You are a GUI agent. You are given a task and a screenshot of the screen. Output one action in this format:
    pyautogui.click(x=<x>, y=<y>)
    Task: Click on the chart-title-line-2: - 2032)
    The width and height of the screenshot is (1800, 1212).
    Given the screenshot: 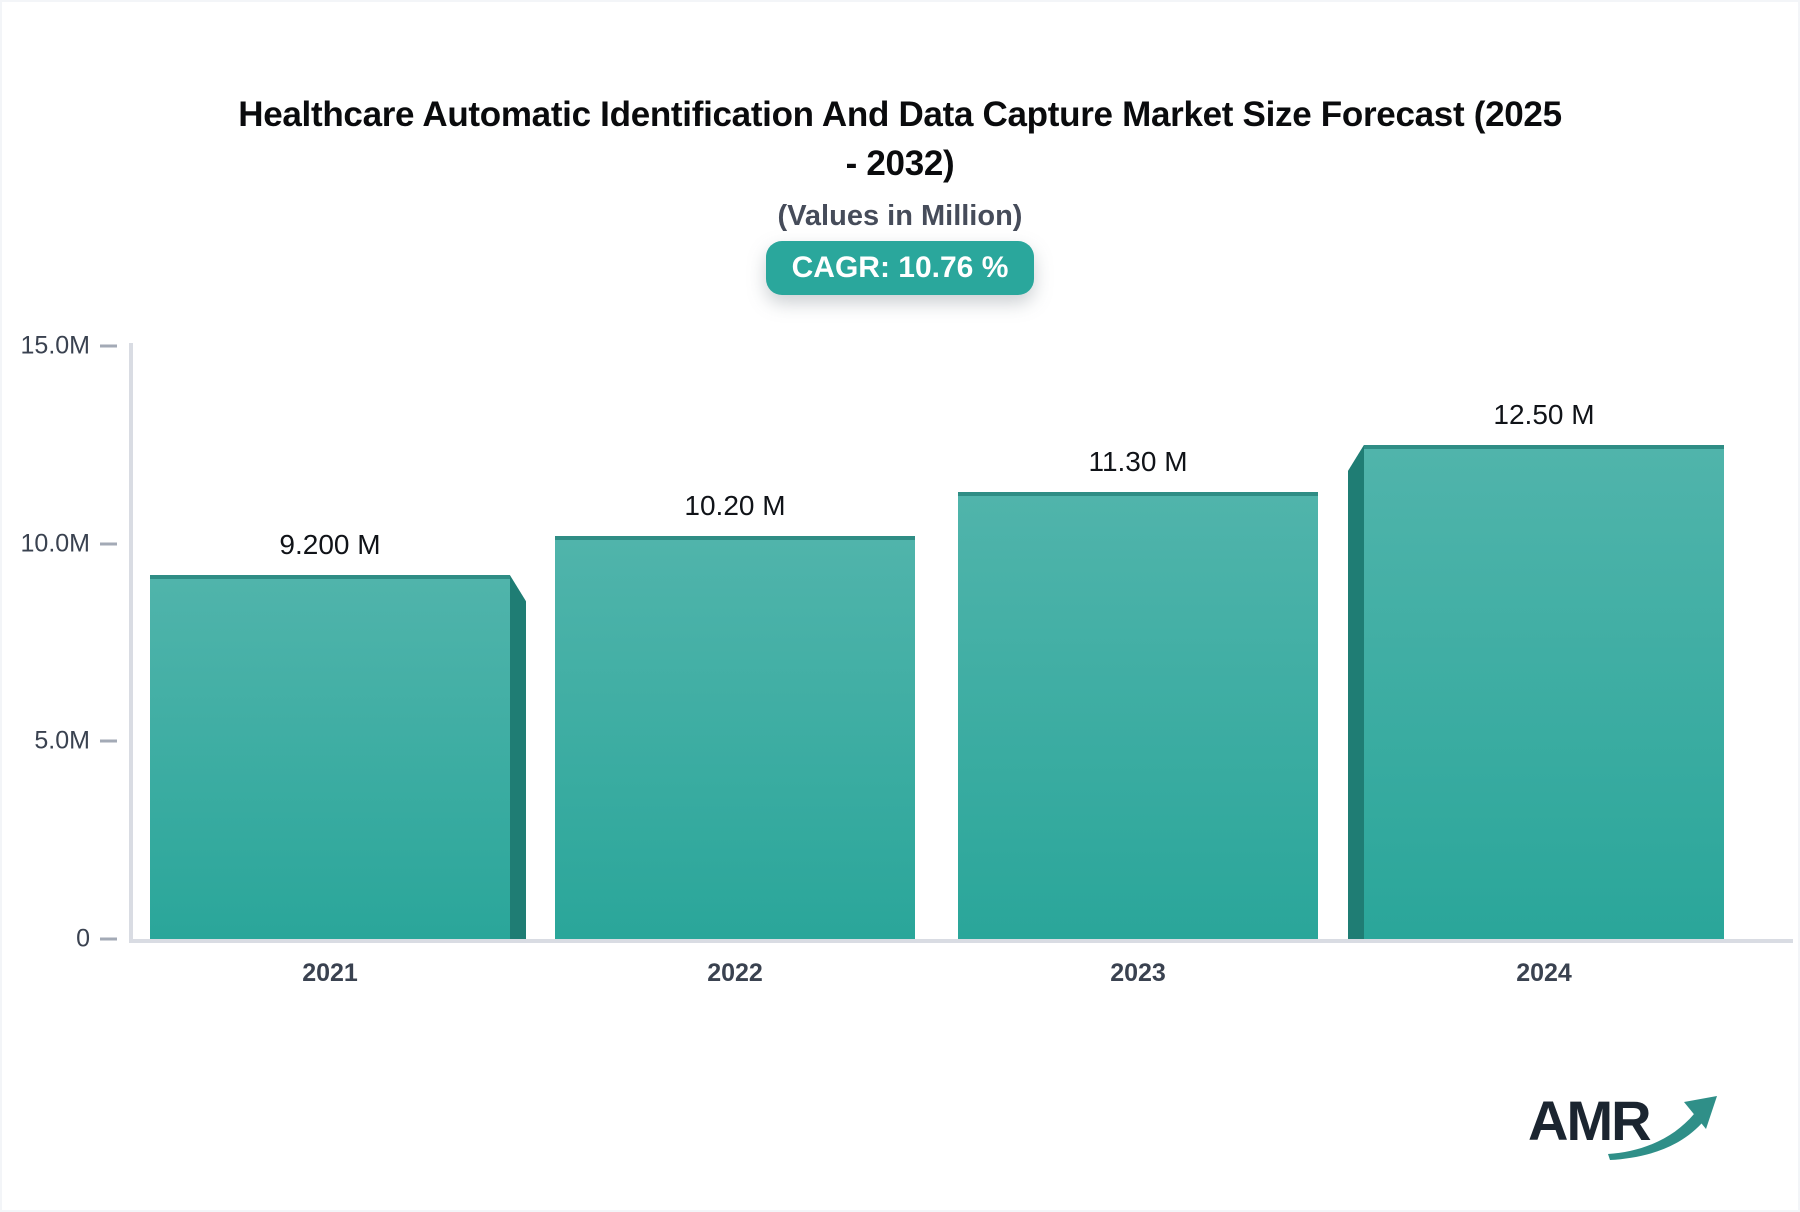 What is the action you would take?
    pyautogui.click(x=900, y=163)
    